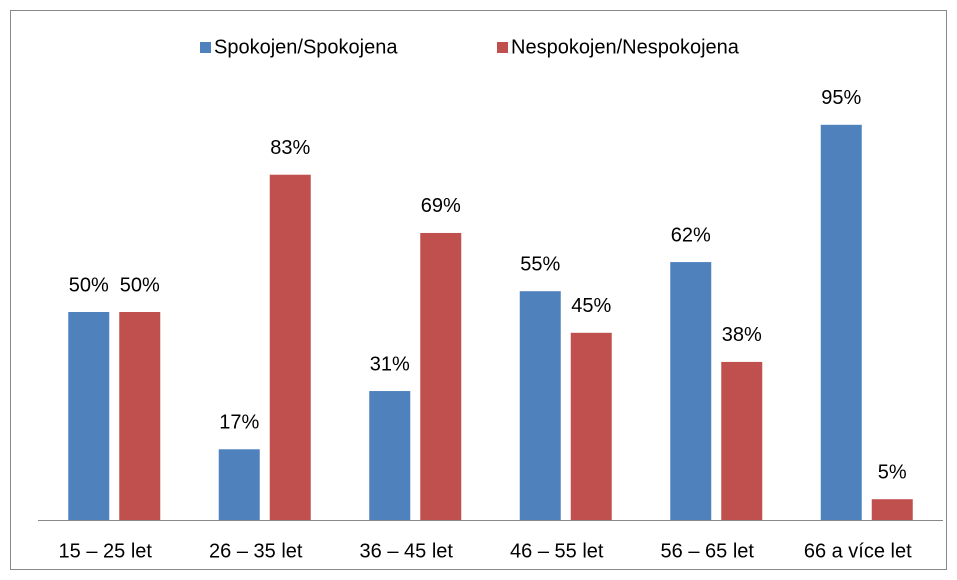  What do you see at coordinates (841, 98) in the screenshot?
I see `data-label: 95%` at bounding box center [841, 98].